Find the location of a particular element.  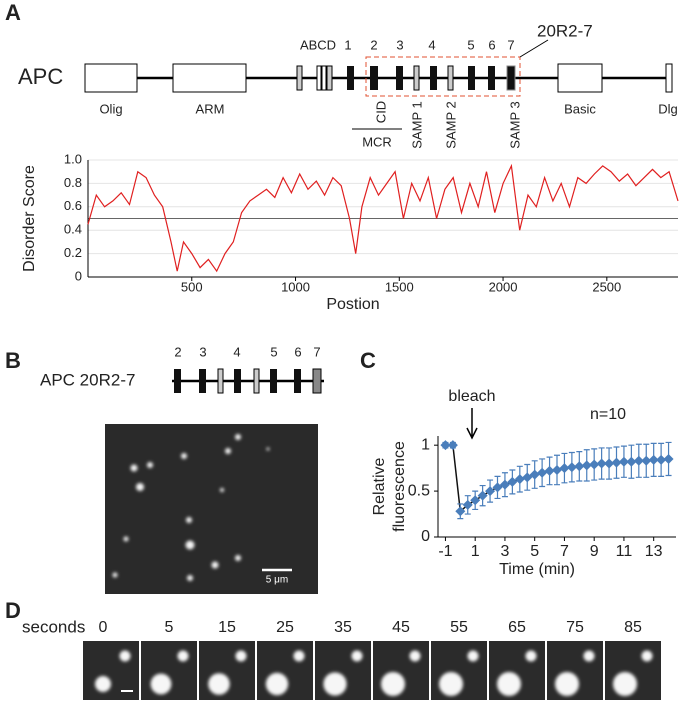

time-label: 65 is located at coordinates (517, 627).